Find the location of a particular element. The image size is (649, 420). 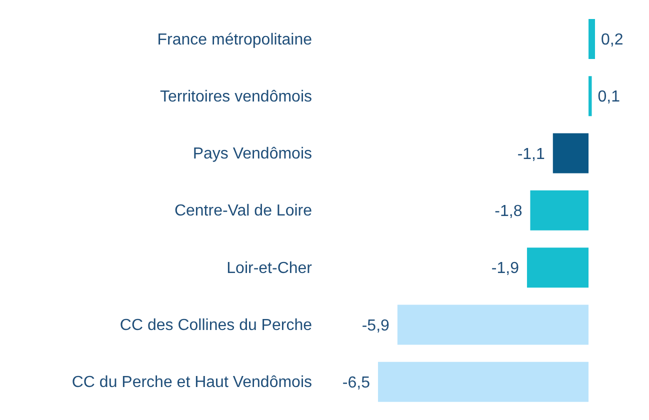

y-tick-label: France métropolitaine is located at coordinates (234, 39).